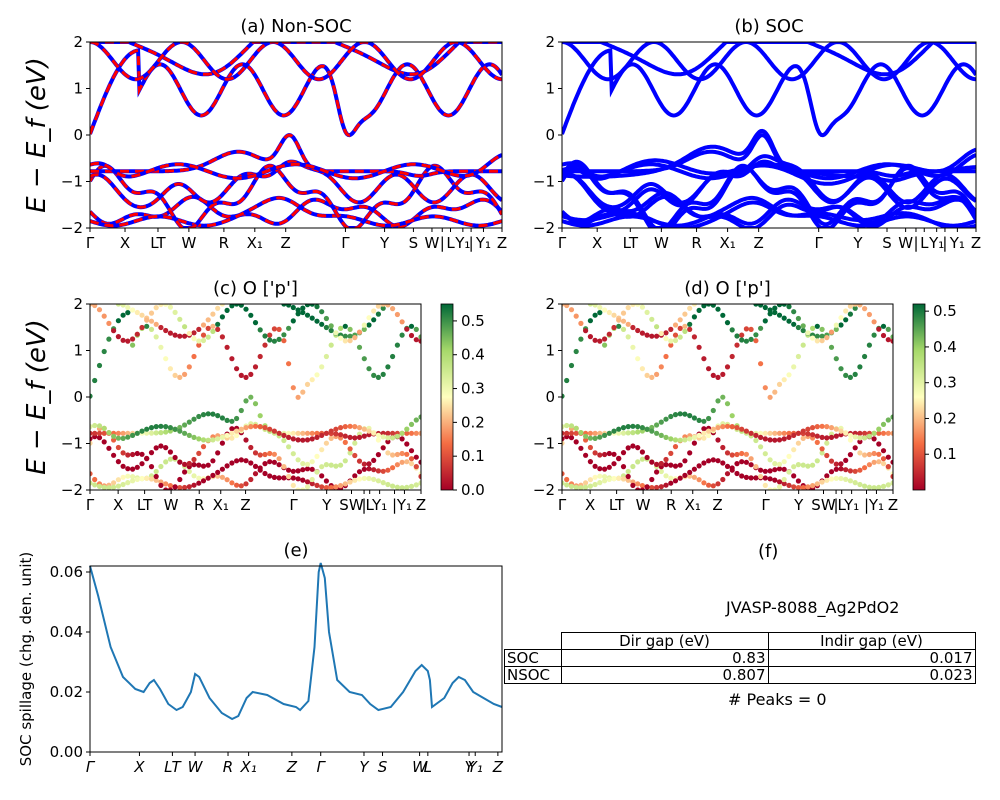 The image size is (1000, 800). Describe the element at coordinates (296, 155) in the screenshot. I see `band-line-nsoc-red` at that location.